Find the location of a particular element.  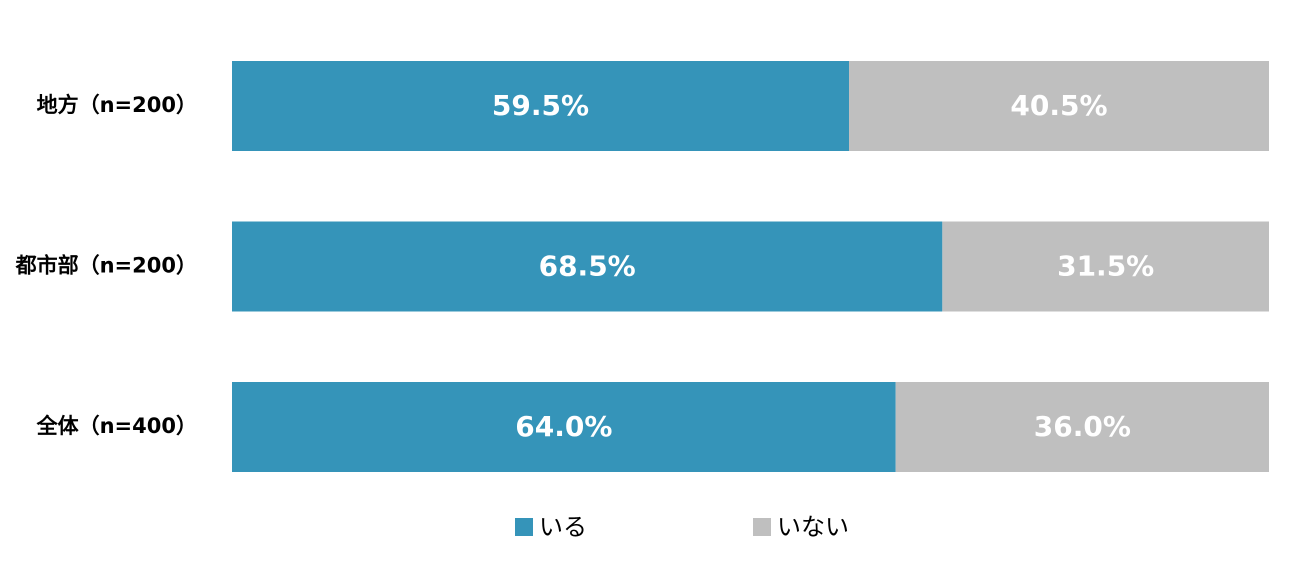

legend-label: いない is located at coordinates (813, 527).